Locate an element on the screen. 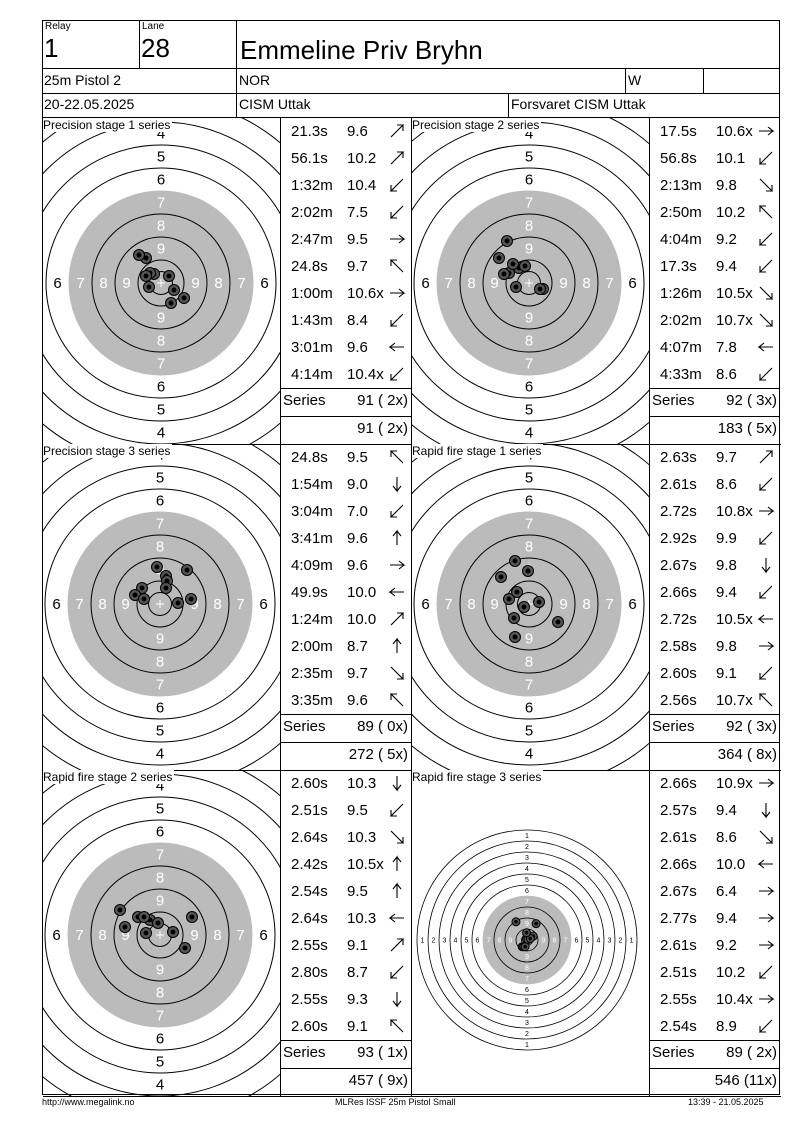  shooter-name: Emmeline Priv Bryhn is located at coordinates (361, 50).